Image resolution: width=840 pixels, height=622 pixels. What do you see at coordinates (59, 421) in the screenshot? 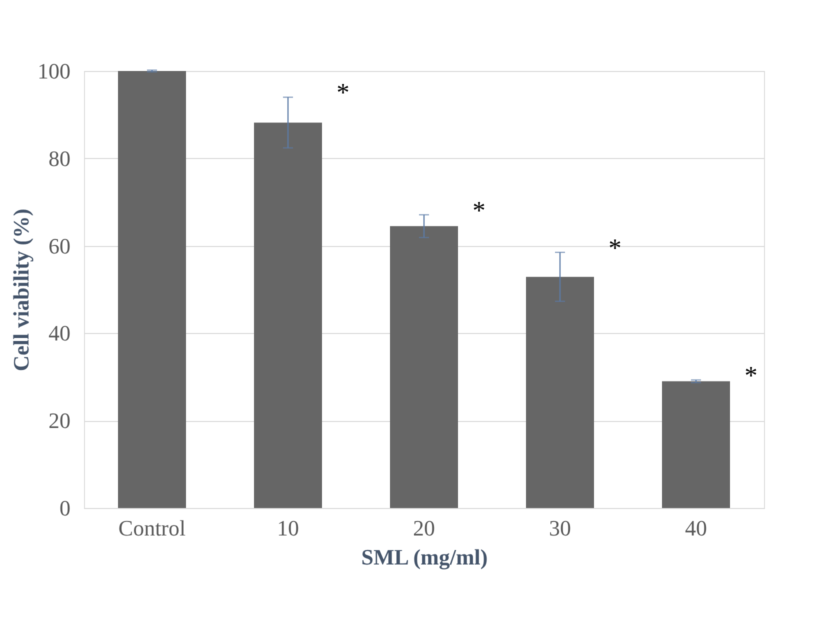
I see `y-tick-label: 20` at bounding box center [59, 421].